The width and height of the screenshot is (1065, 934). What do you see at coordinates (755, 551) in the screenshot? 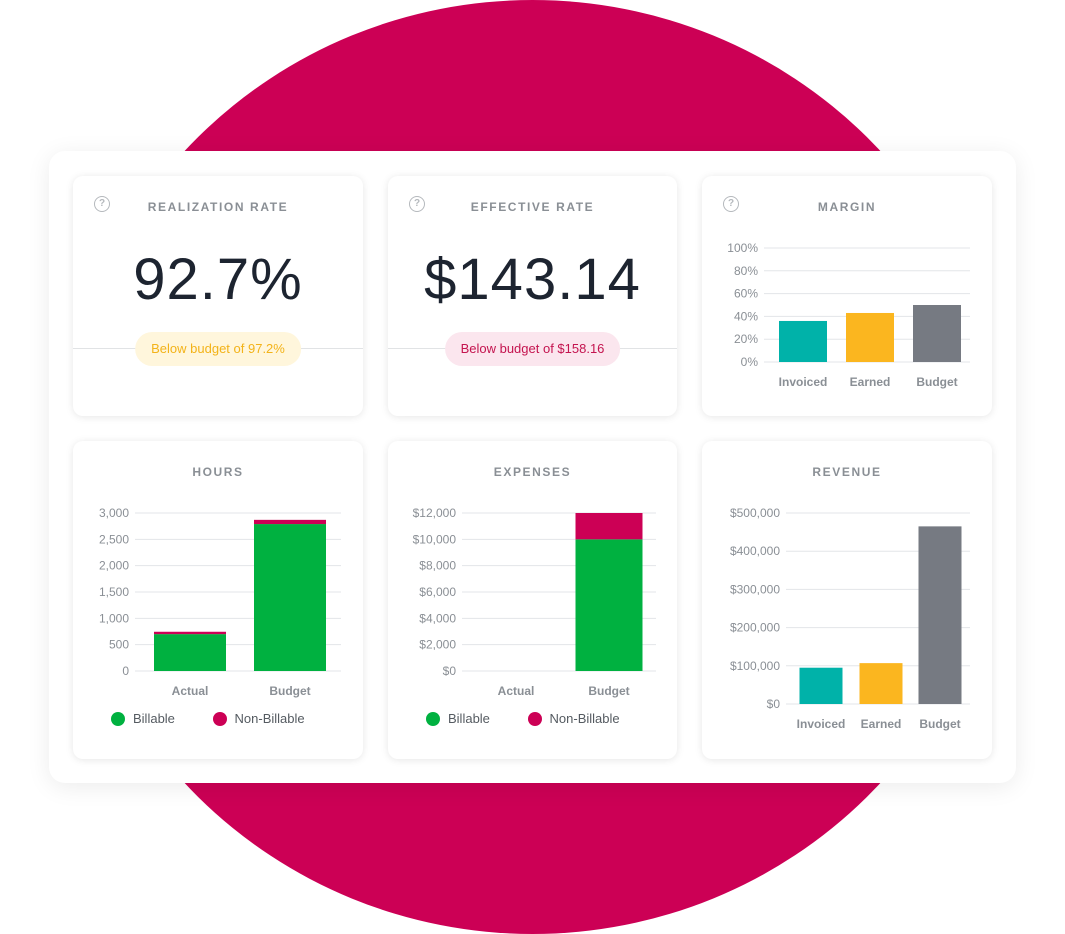
I see `y-tick-label: $400,000` at bounding box center [755, 551].